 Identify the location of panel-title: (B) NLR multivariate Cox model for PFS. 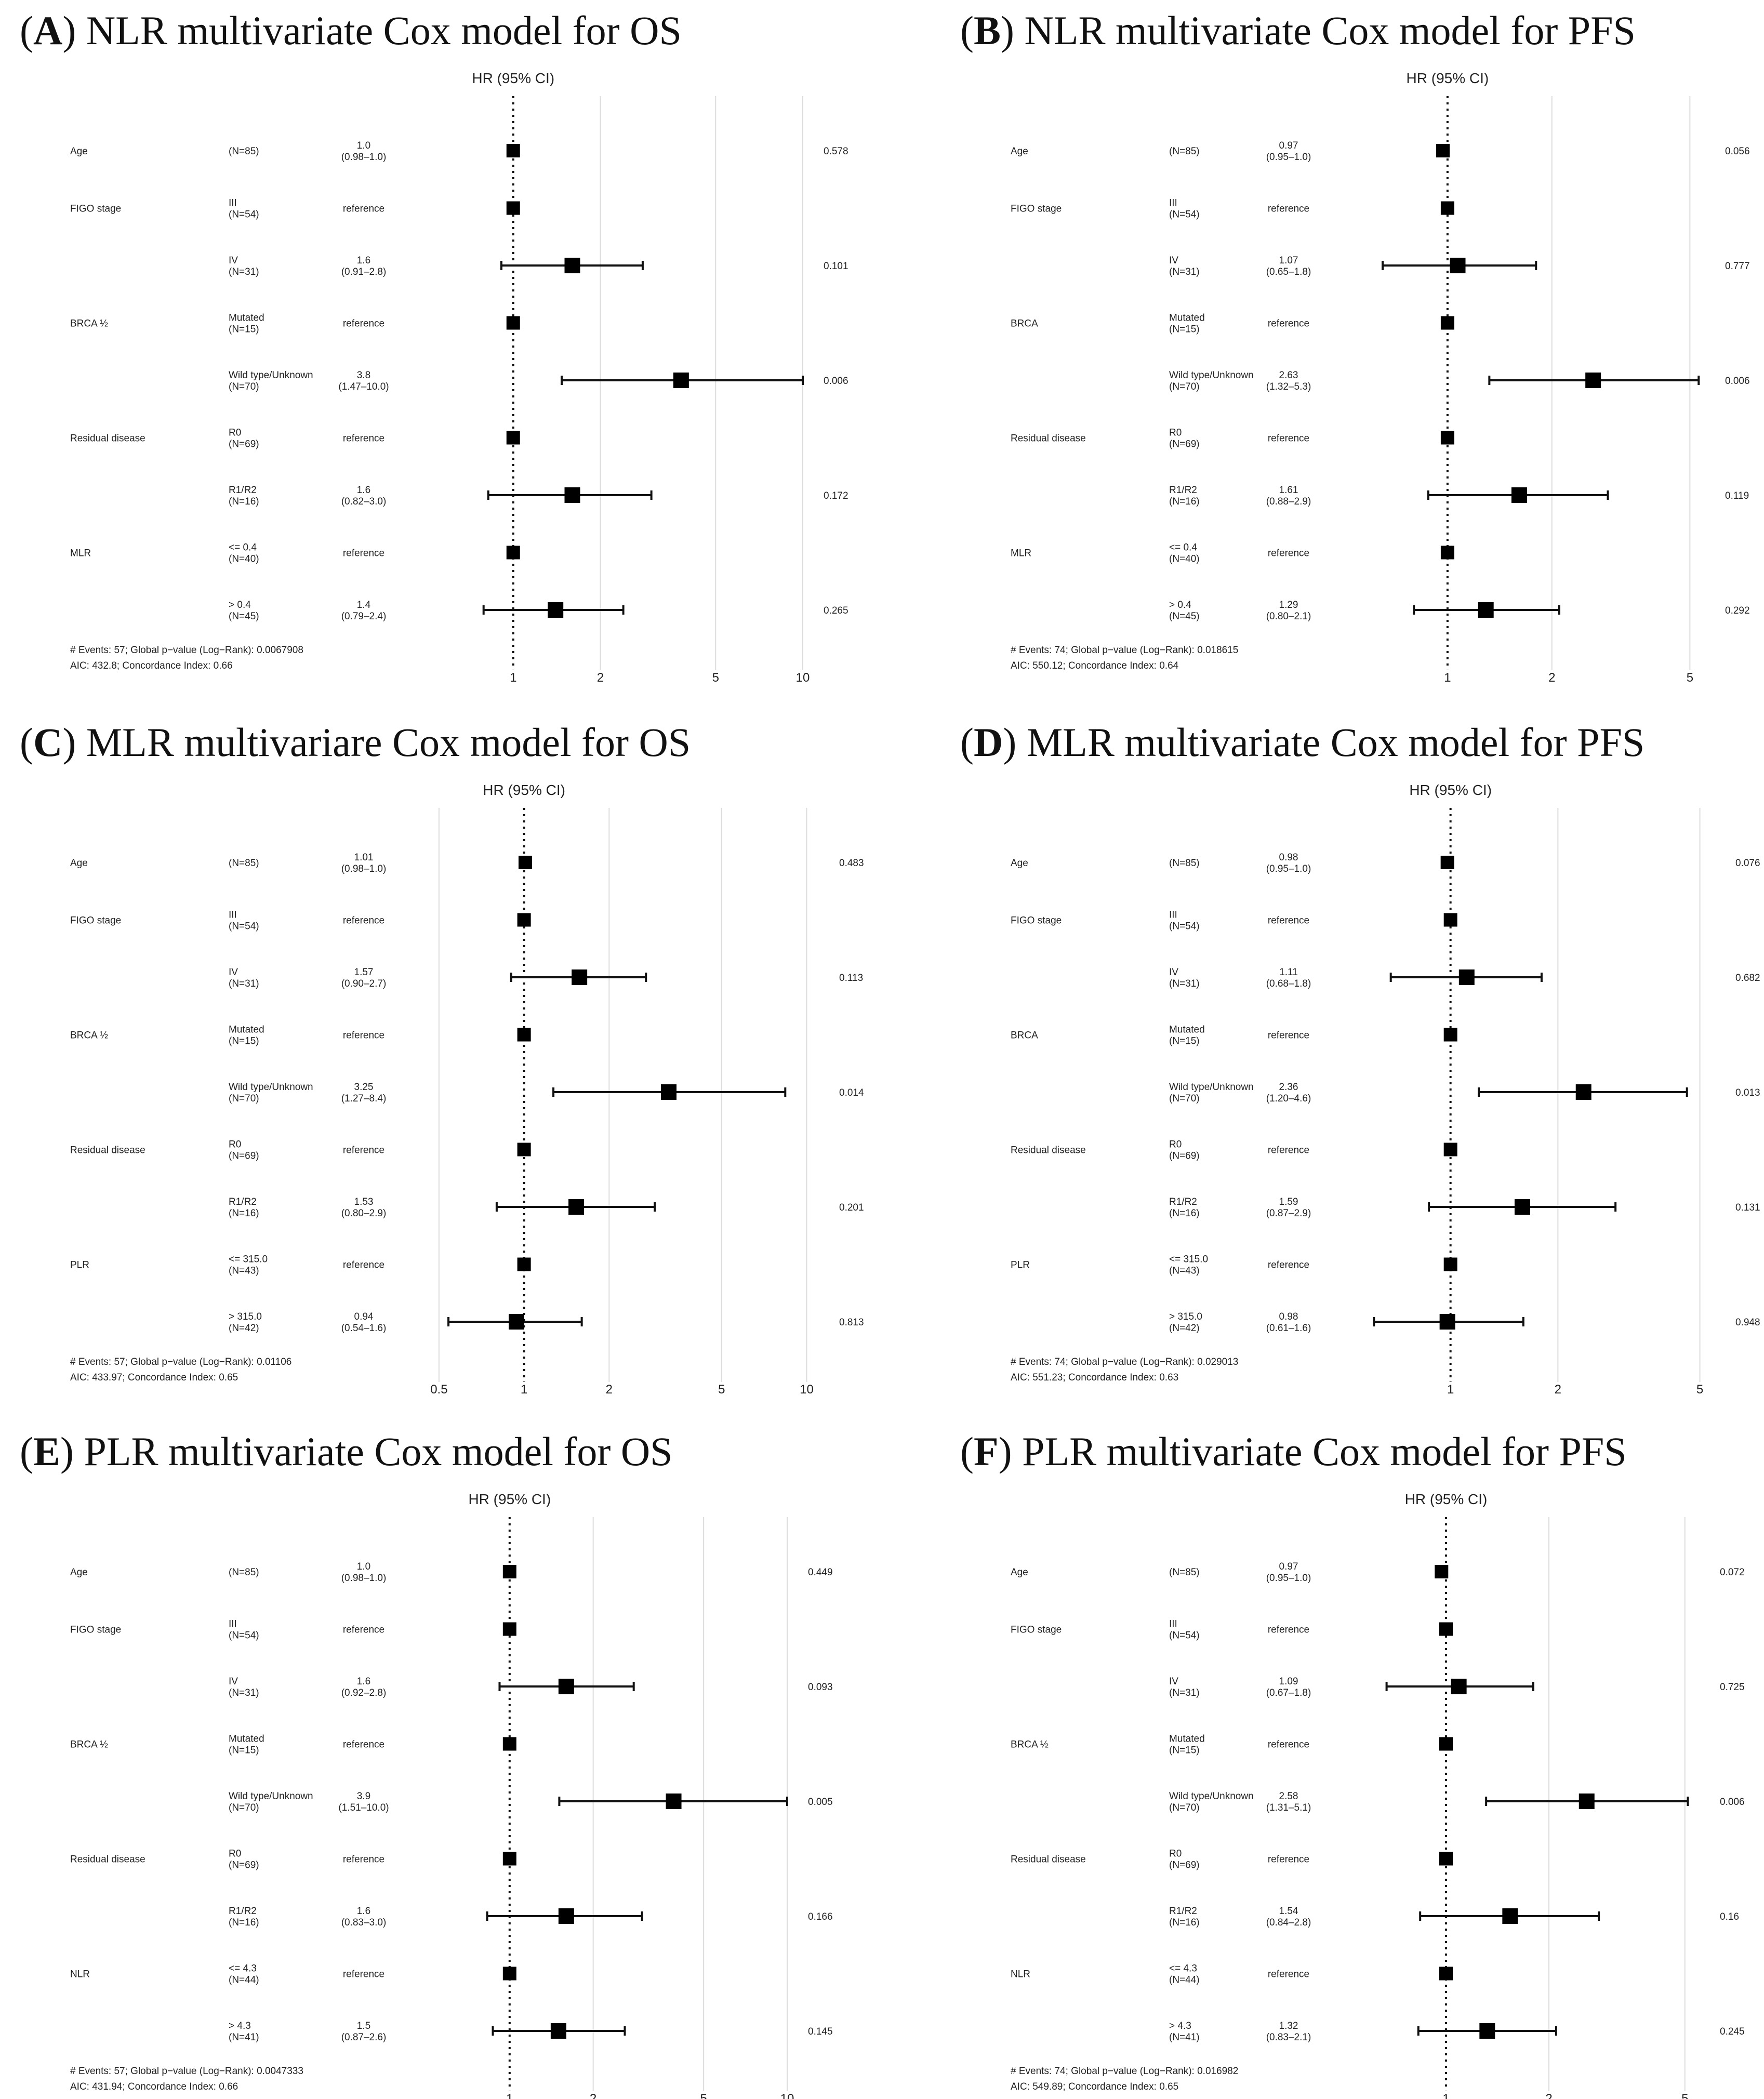
(1298, 31).